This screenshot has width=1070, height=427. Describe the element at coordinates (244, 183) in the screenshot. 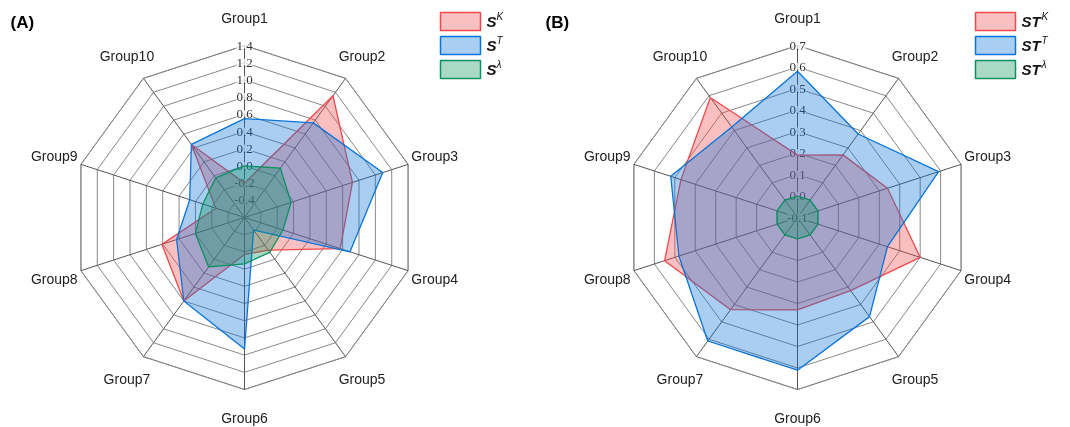

I see `y-tick-label: -0.2` at that location.